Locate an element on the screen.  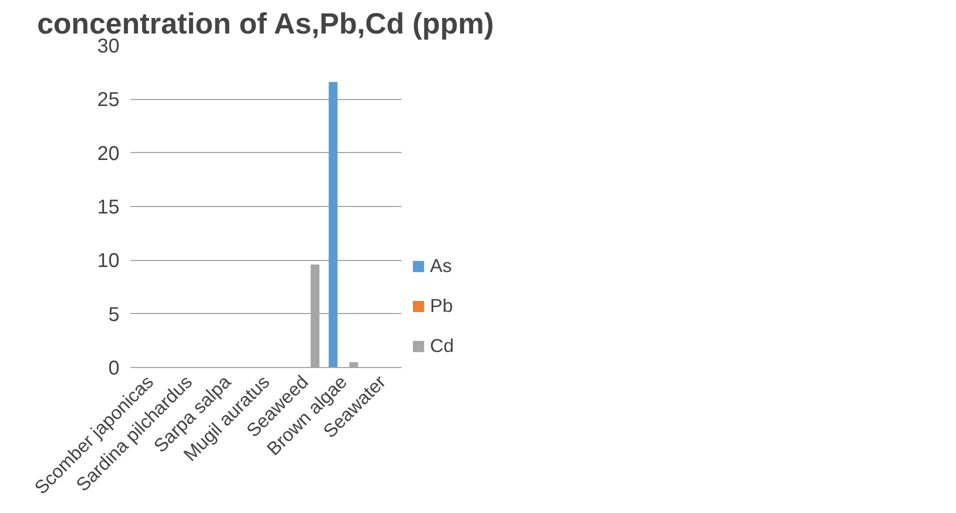
y-tick-label: 15 is located at coordinates (108, 207).